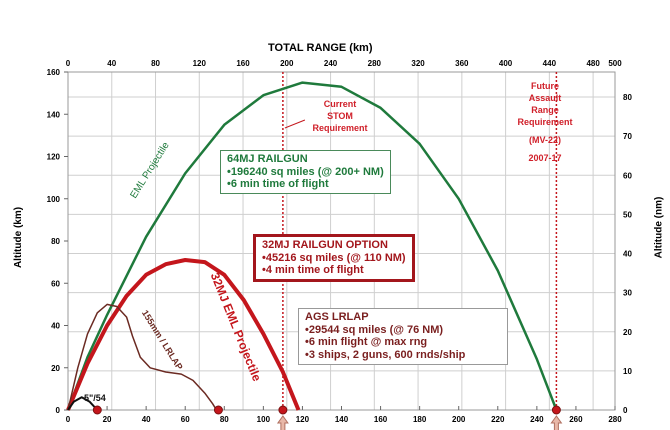 Image resolution: width=670 pixels, height=430 pixels. I want to click on bottom-tick-label: 100, so click(264, 419).